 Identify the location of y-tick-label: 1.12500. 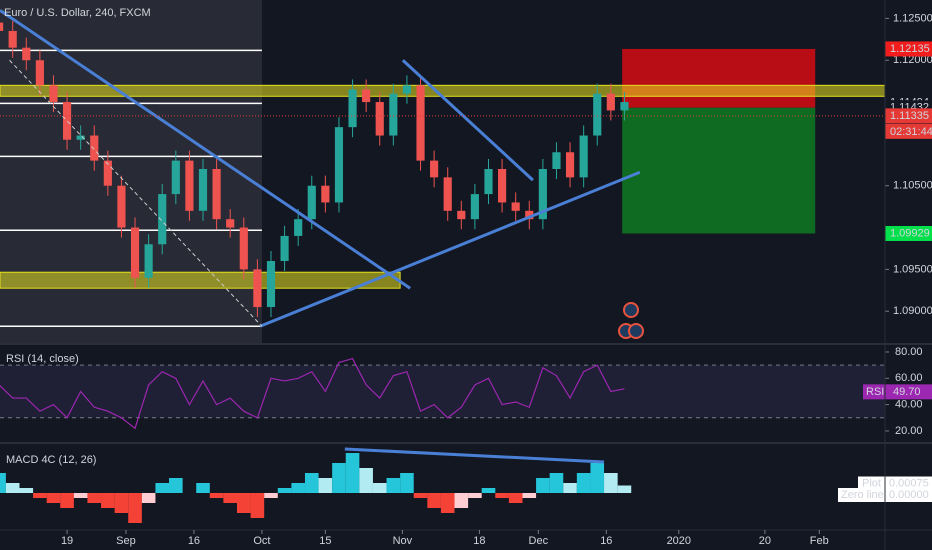
(912, 18).